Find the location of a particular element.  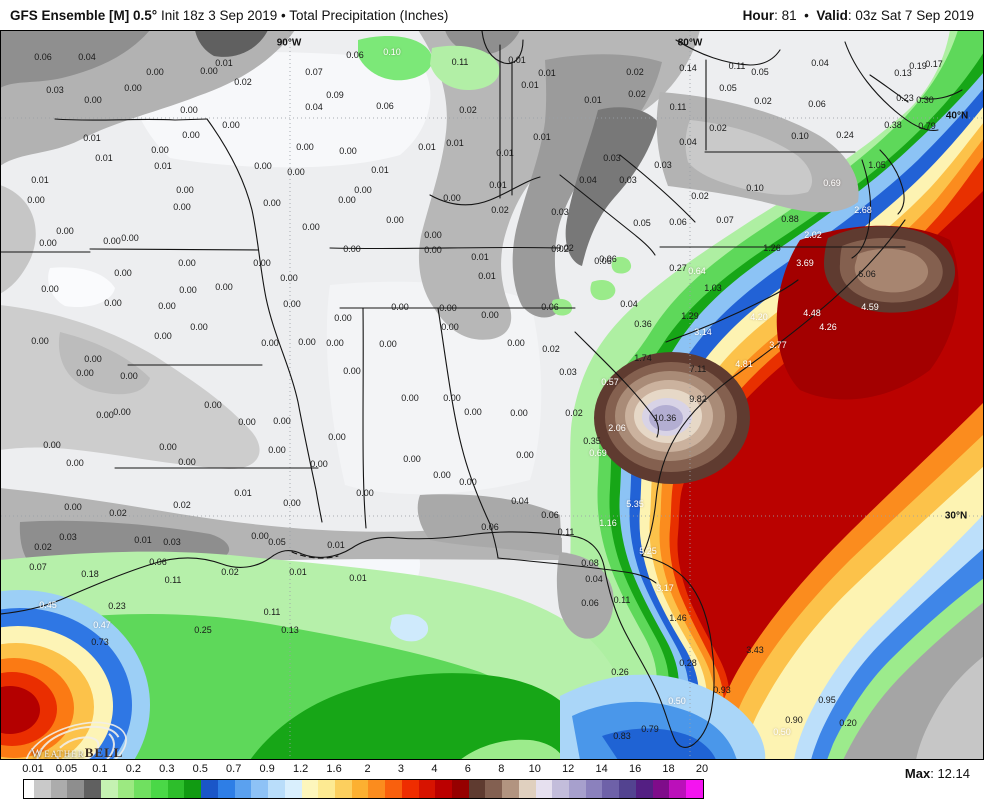

legend-tick-label: 10 is located at coordinates (534, 769).